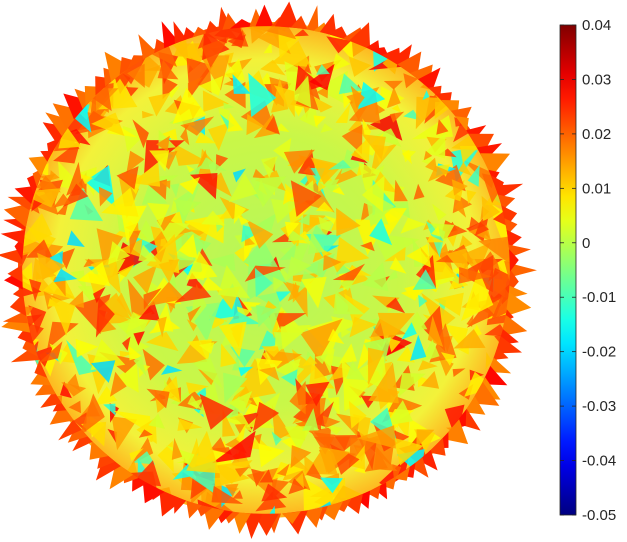 This screenshot has width=627, height=542. Describe the element at coordinates (599, 461) in the screenshot. I see `colorbar-tick-label: -0.04` at that location.